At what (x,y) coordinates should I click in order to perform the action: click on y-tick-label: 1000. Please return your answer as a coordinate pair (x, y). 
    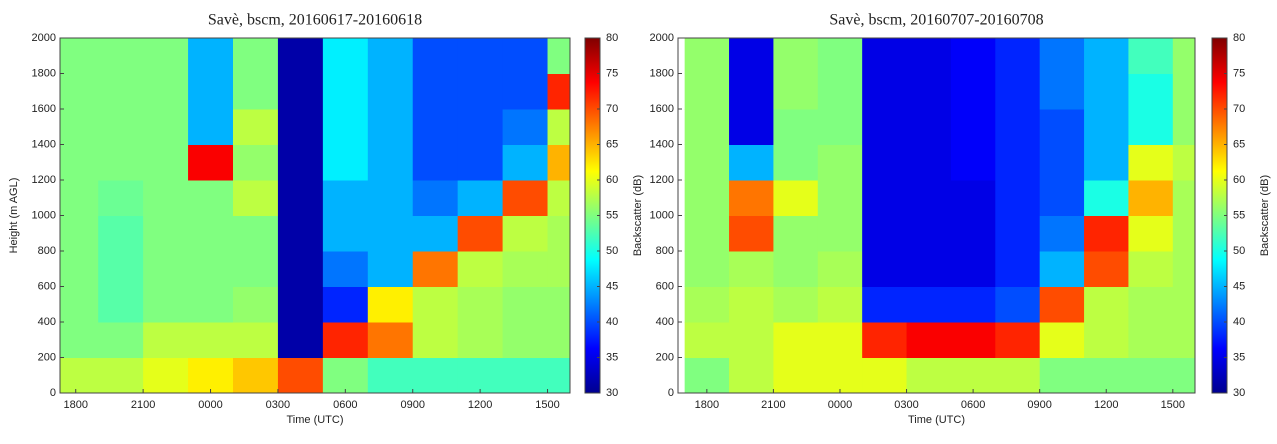
    Looking at the image, I should click on (44, 215).